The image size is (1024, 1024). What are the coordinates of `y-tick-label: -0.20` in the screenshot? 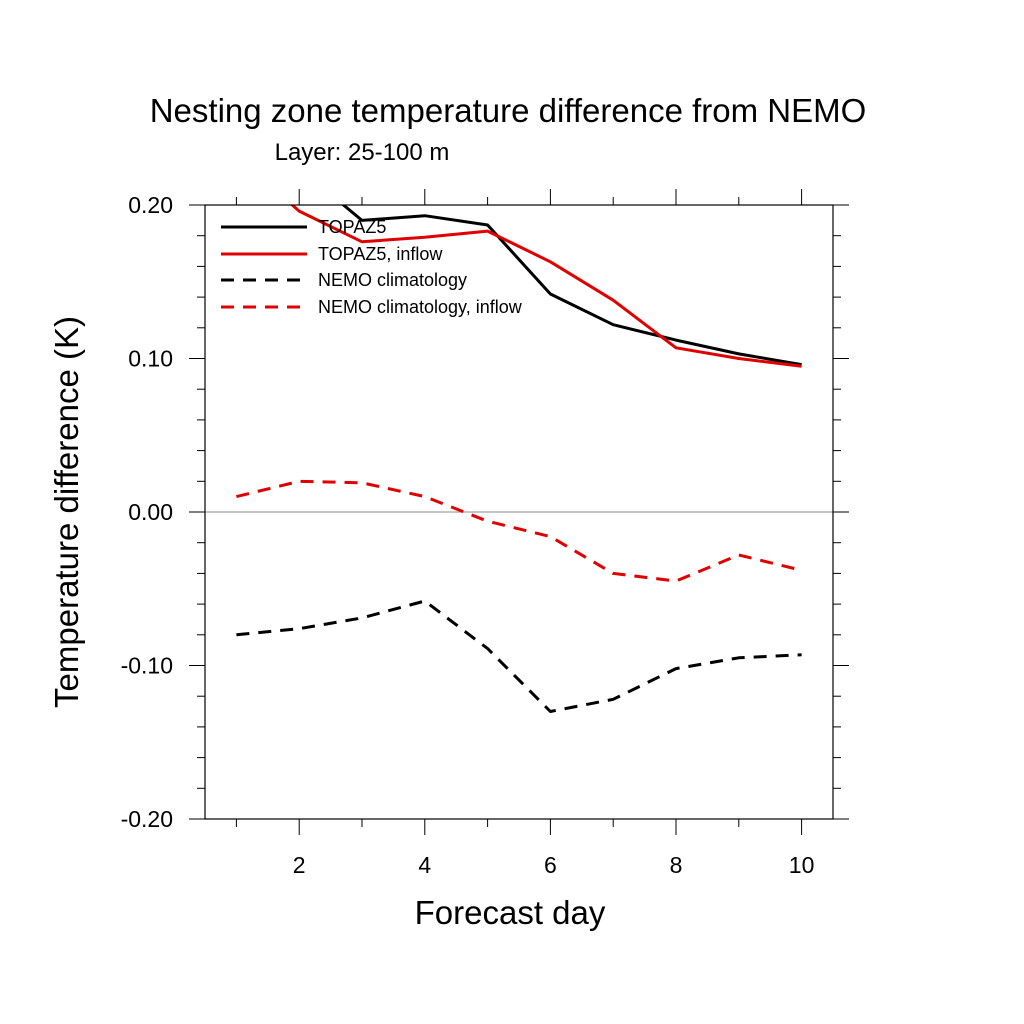 It's located at (147, 819).